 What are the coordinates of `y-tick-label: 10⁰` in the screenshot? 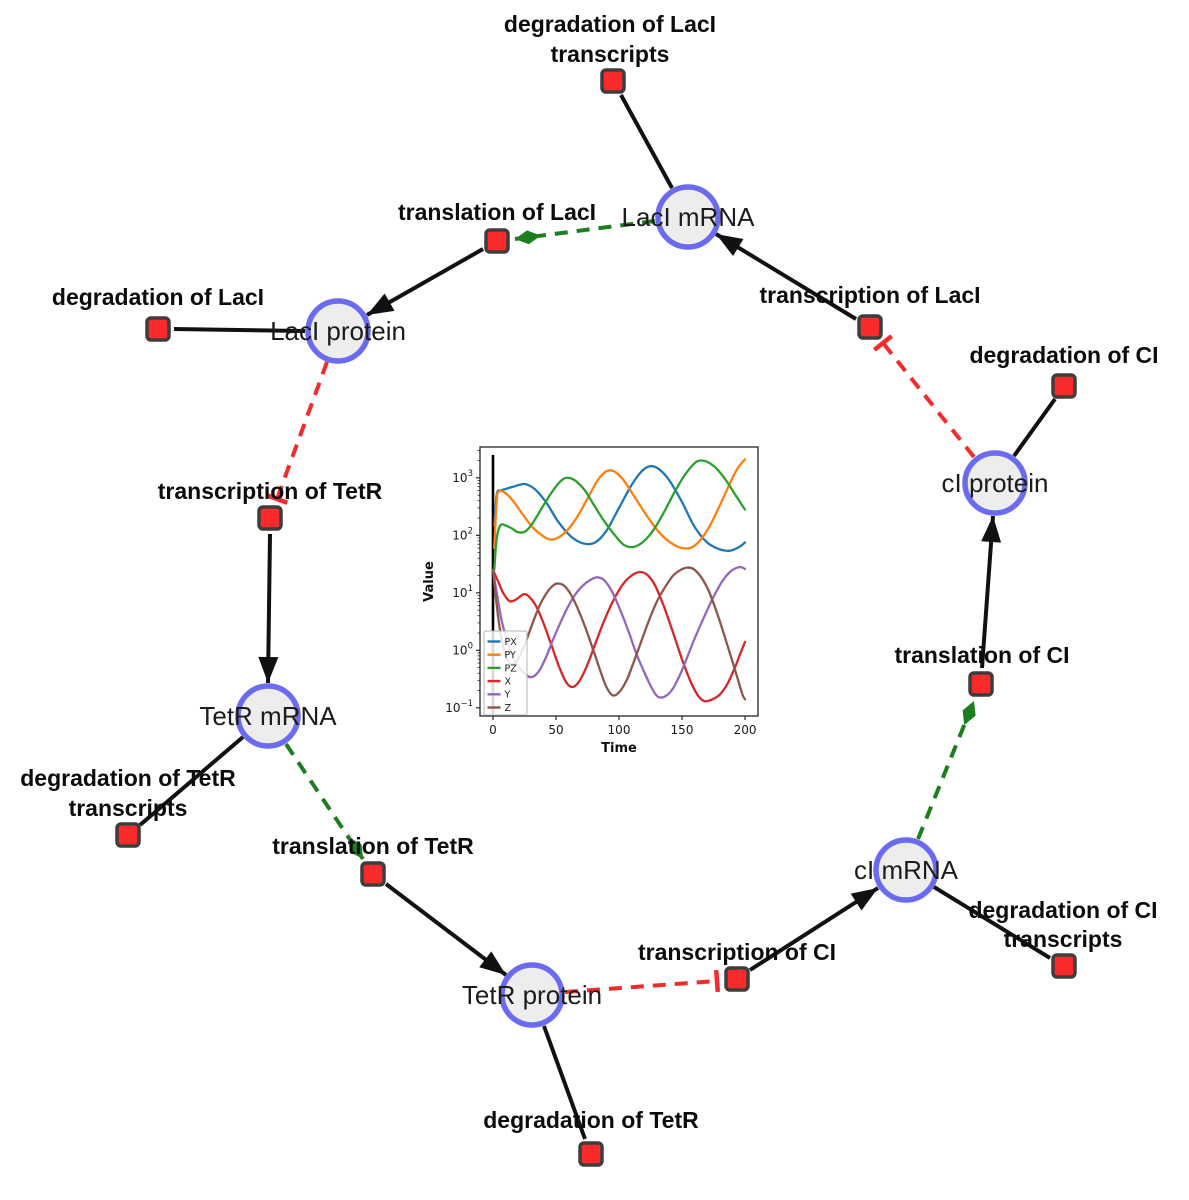 It's located at (462, 649).